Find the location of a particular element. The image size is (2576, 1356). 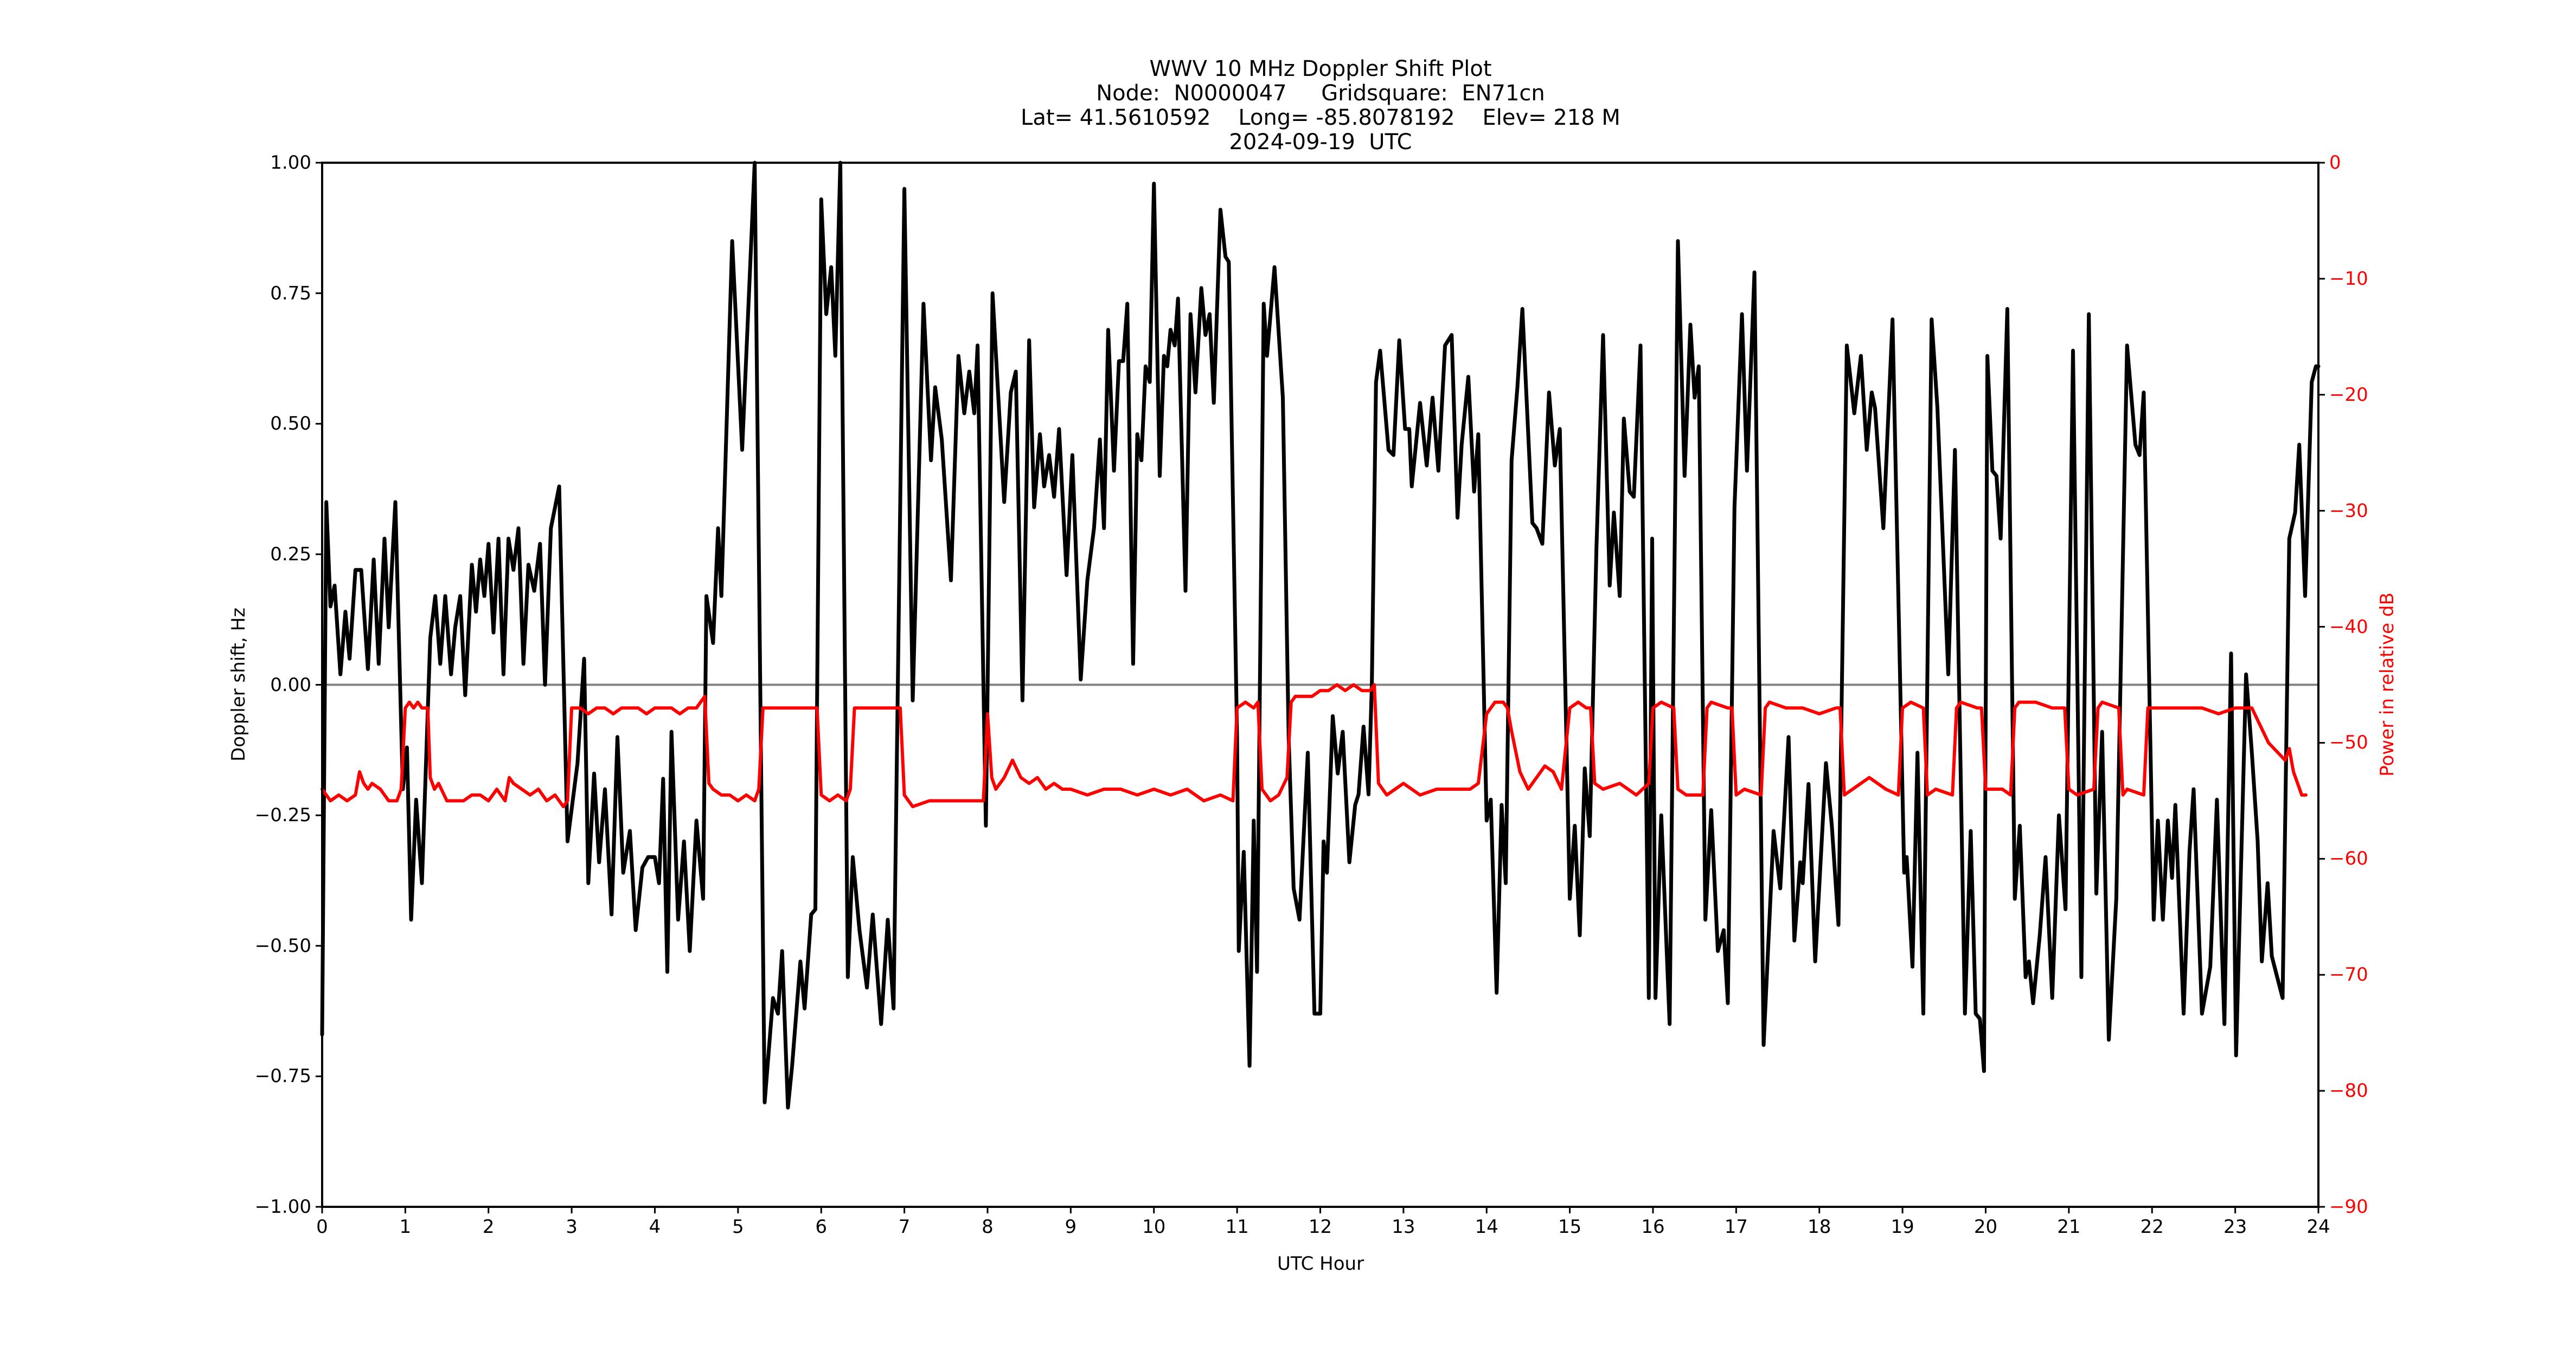

x-tick-label: 19 is located at coordinates (1902, 1227).